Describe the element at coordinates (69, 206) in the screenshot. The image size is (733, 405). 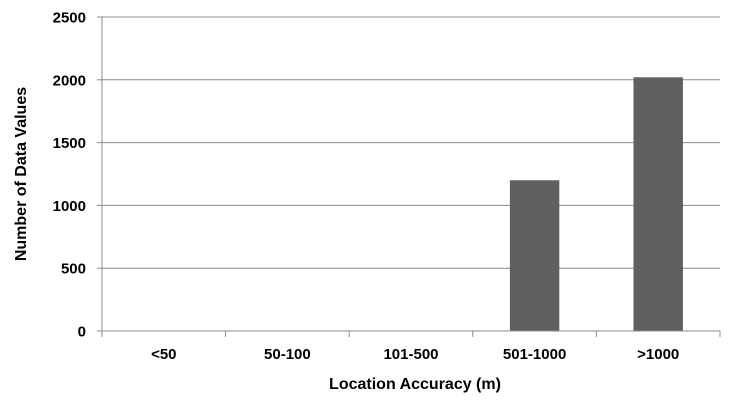
I see `y-tick-label: 1000` at that location.